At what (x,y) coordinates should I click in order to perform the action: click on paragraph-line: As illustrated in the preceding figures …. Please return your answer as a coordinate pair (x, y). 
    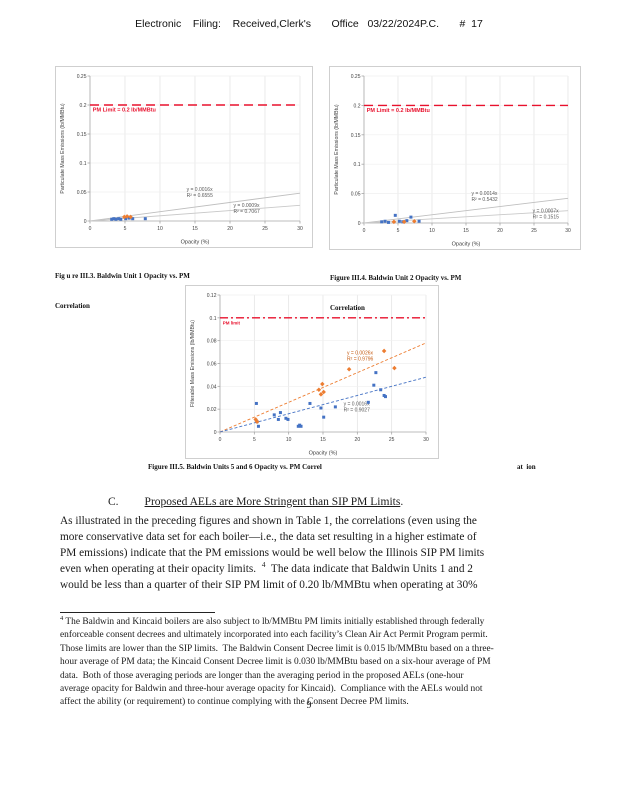
    Looking at the image, I should click on (268, 521).